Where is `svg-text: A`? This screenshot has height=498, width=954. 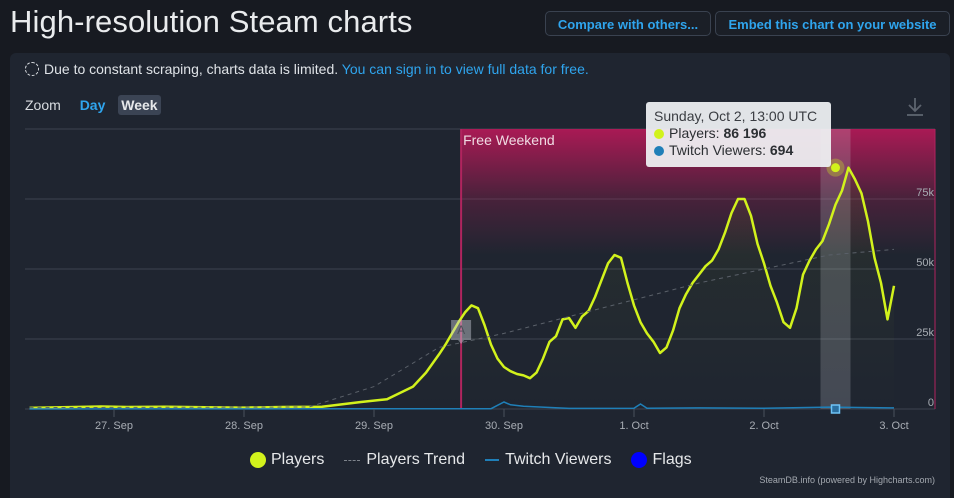 svg-text: A is located at coordinates (461, 330).